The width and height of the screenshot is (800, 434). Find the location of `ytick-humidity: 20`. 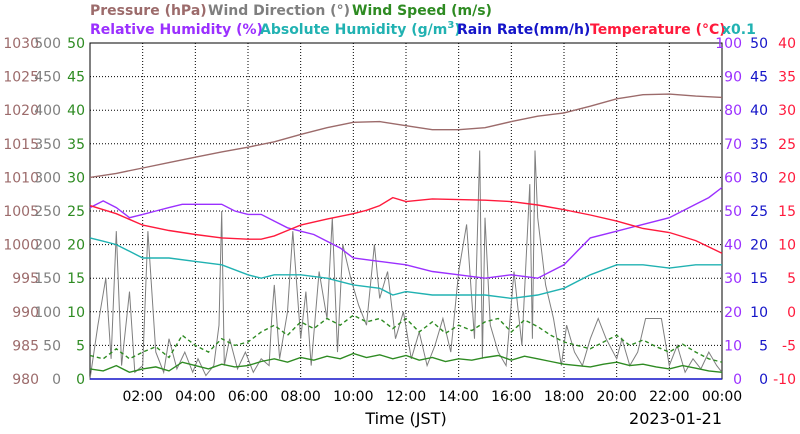

ytick-humidity: 20 is located at coordinates (733, 313).